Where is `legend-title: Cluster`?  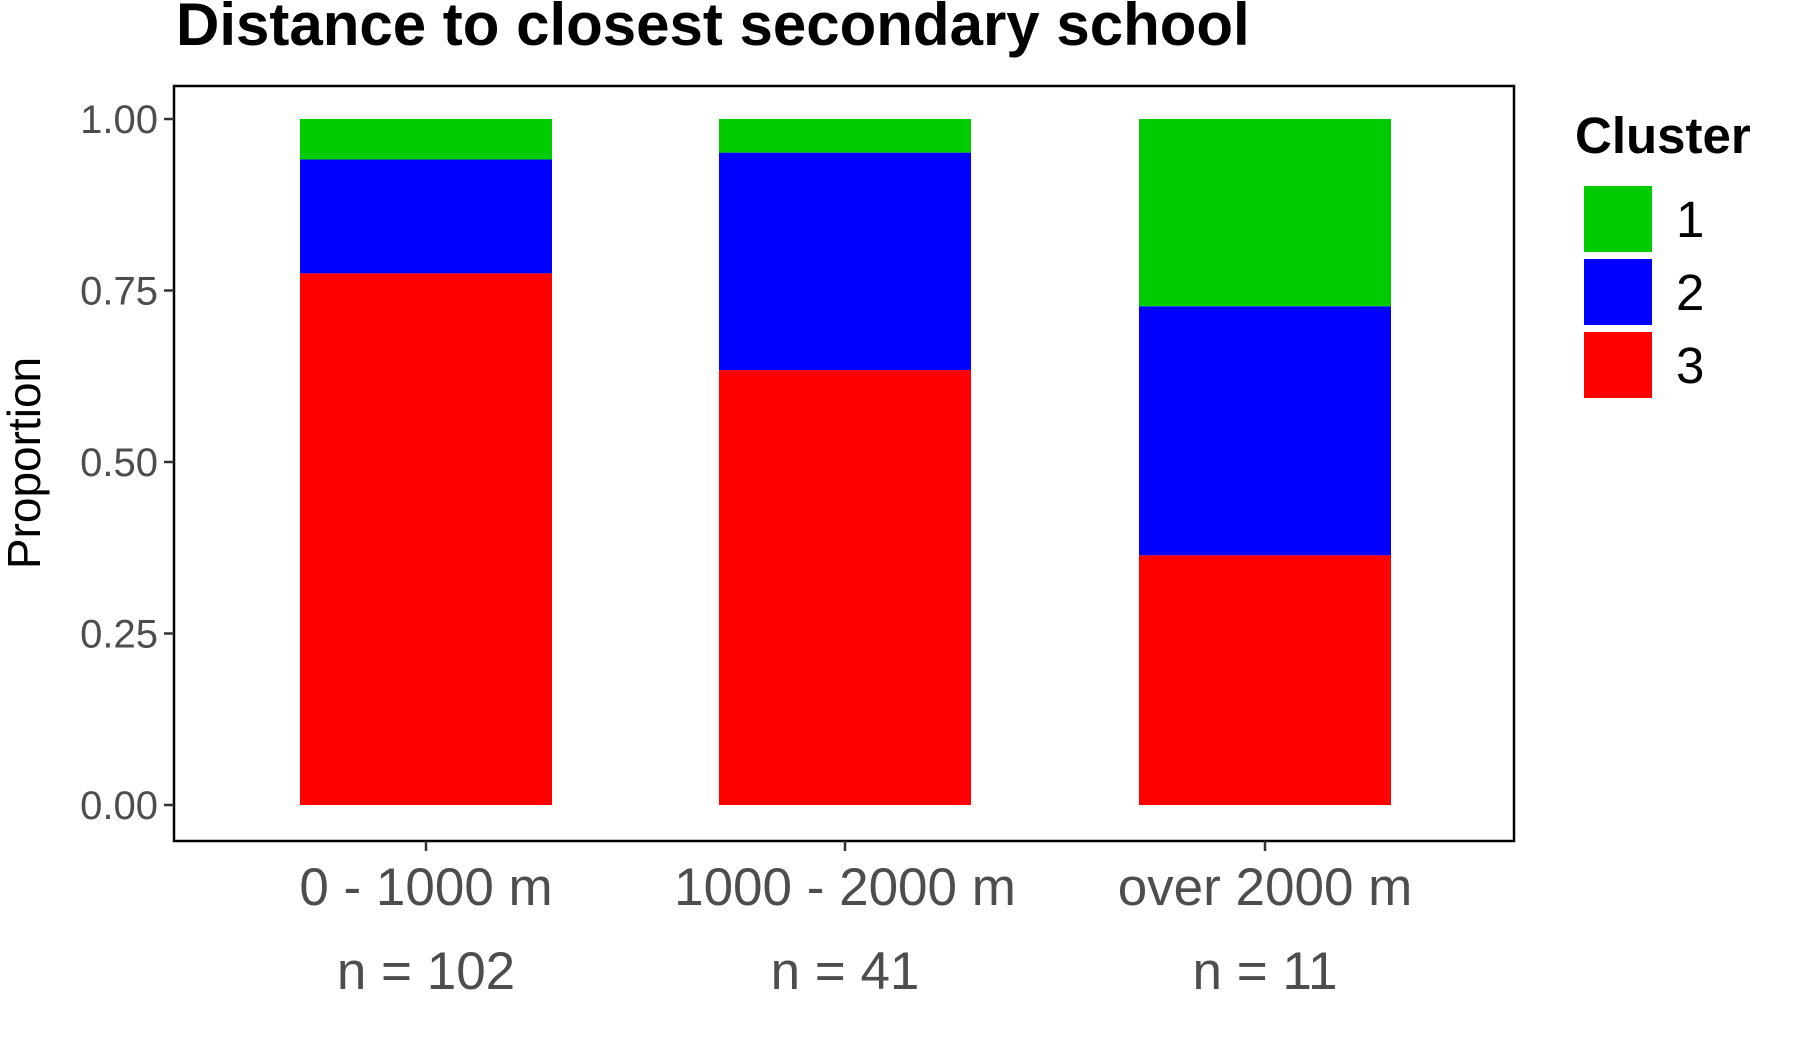
legend-title: Cluster is located at coordinates (1663, 135).